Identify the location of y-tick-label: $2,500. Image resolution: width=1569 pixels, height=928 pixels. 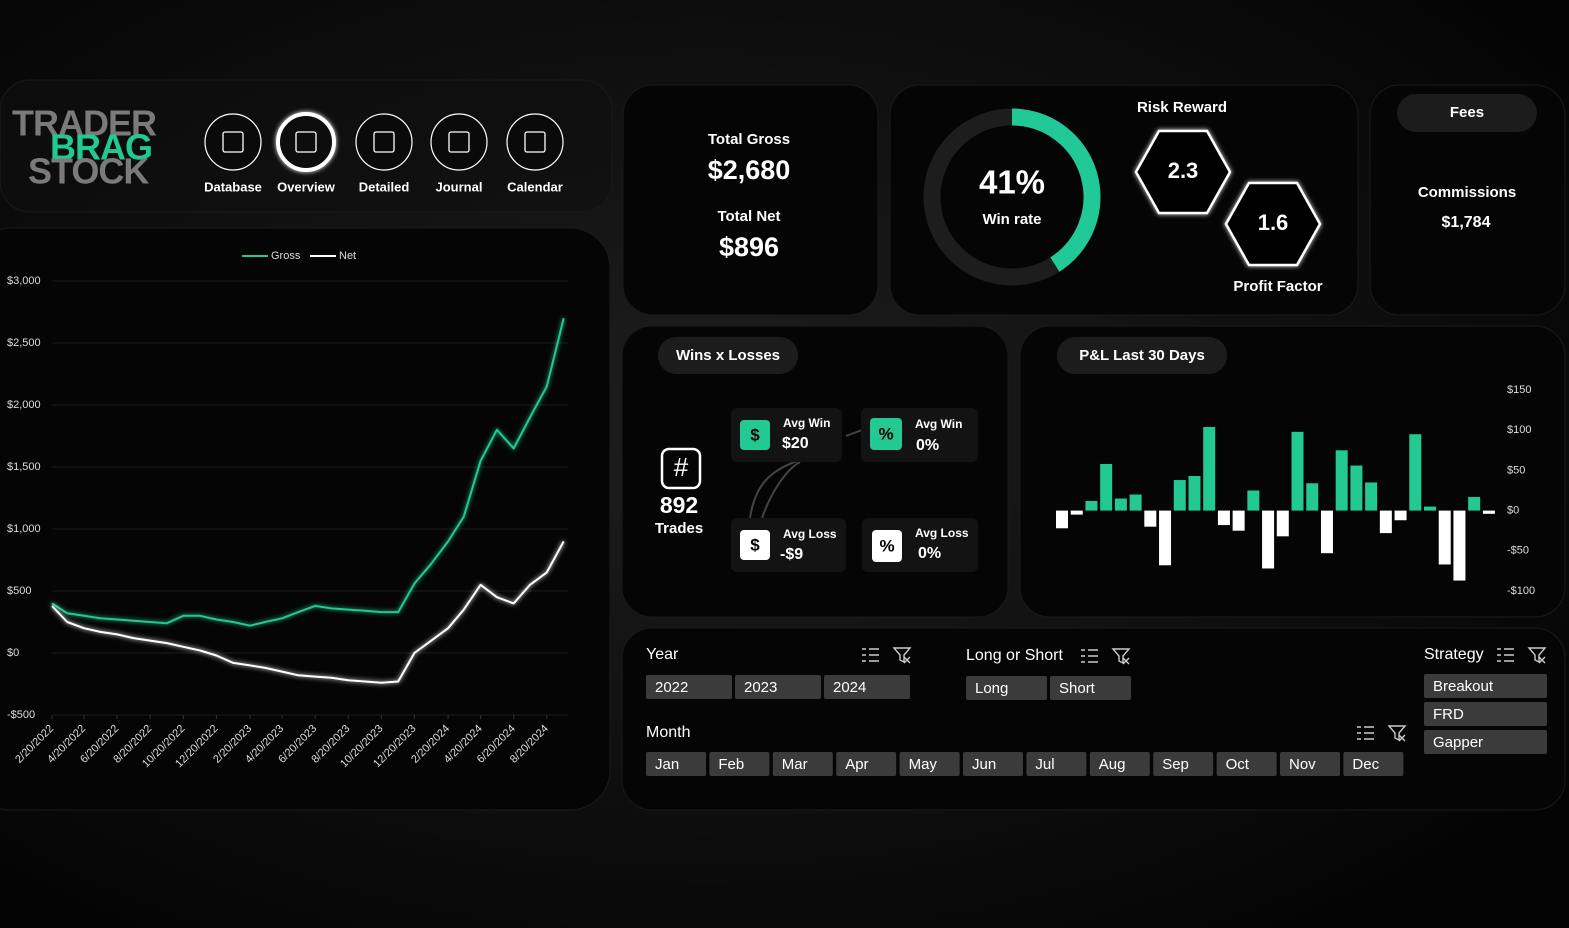
(24, 343).